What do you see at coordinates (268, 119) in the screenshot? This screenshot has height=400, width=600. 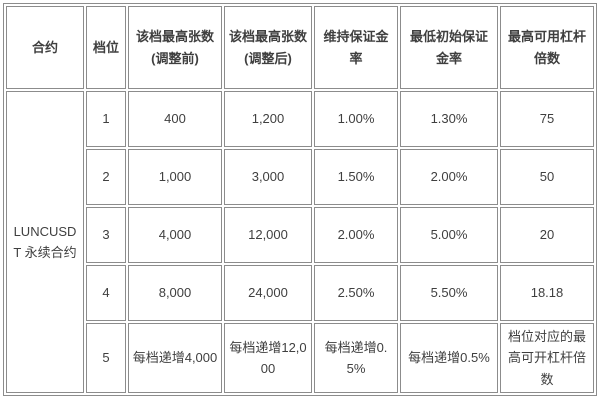 I see `max-after-cell: 1,200` at bounding box center [268, 119].